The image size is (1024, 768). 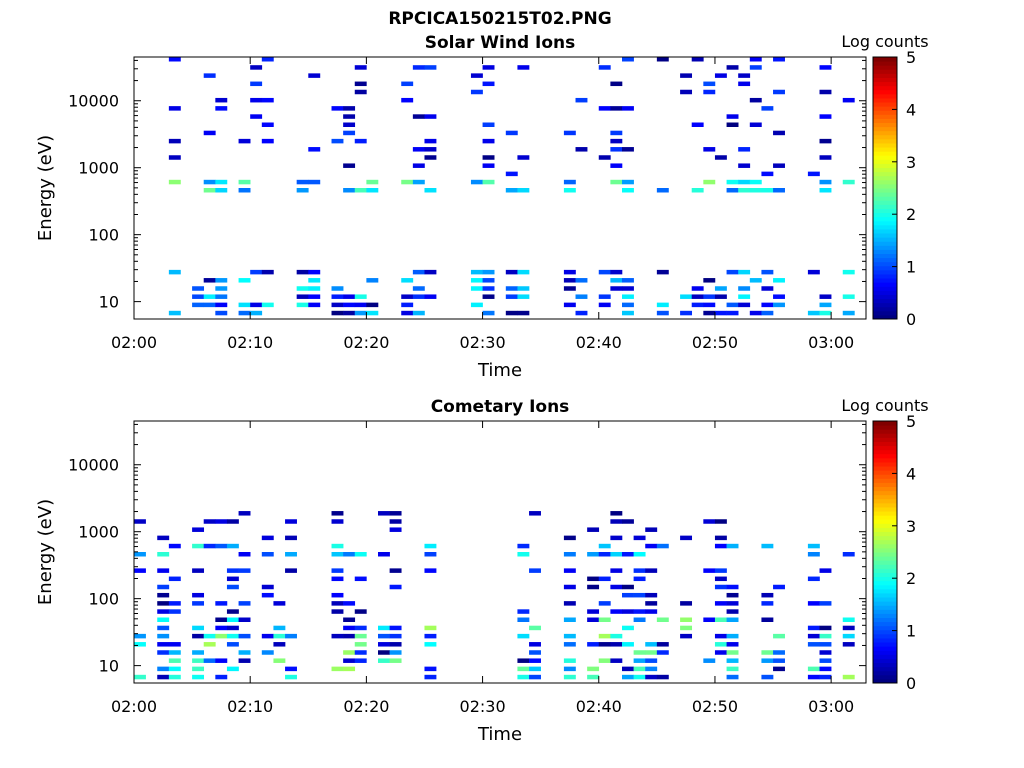 I want to click on colorbar-tick-label: 0, so click(x=911, y=683).